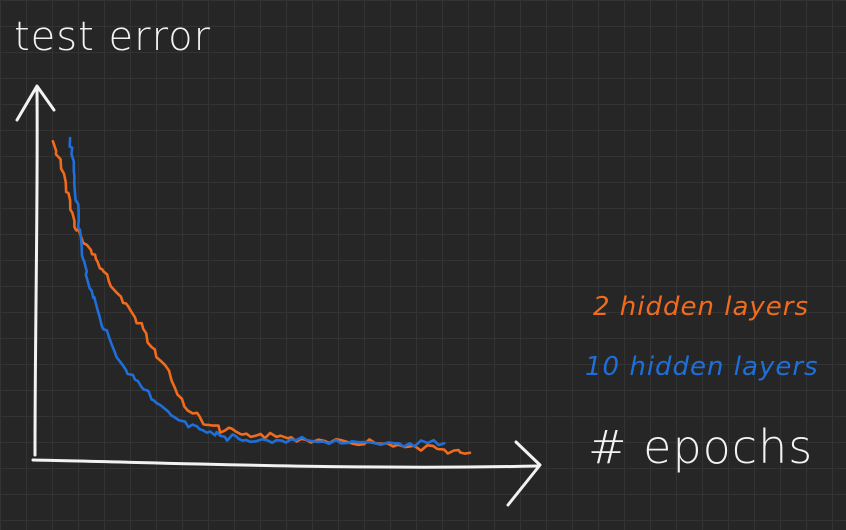  Describe the element at coordinates (113, 37) in the screenshot. I see `y-axis-label: test error` at that location.